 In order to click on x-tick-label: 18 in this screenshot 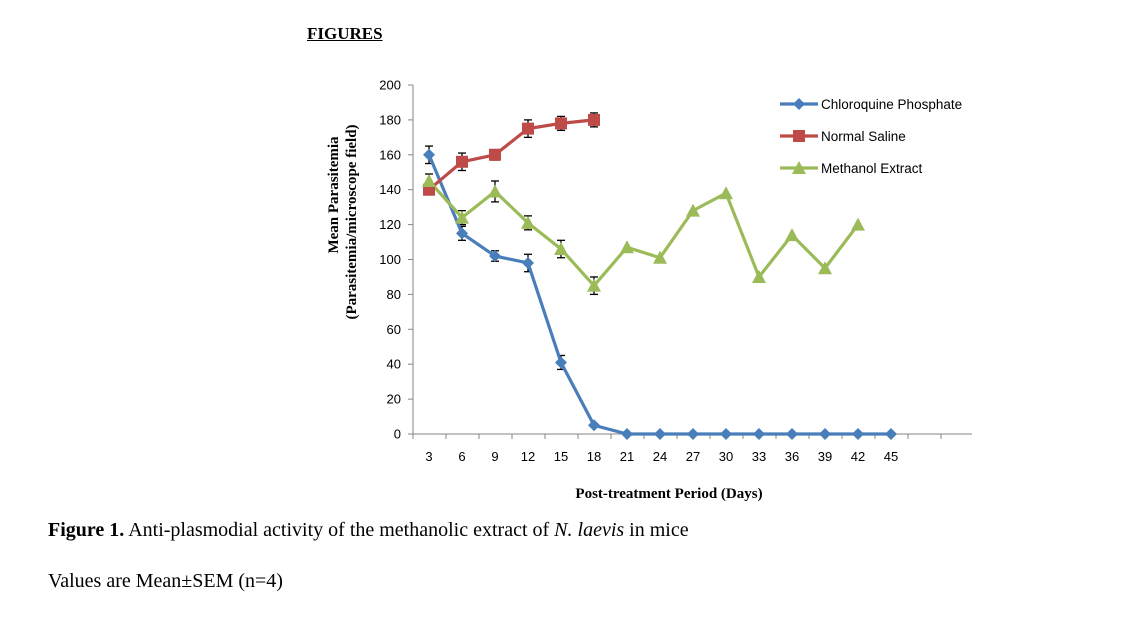, I will do `click(594, 456)`.